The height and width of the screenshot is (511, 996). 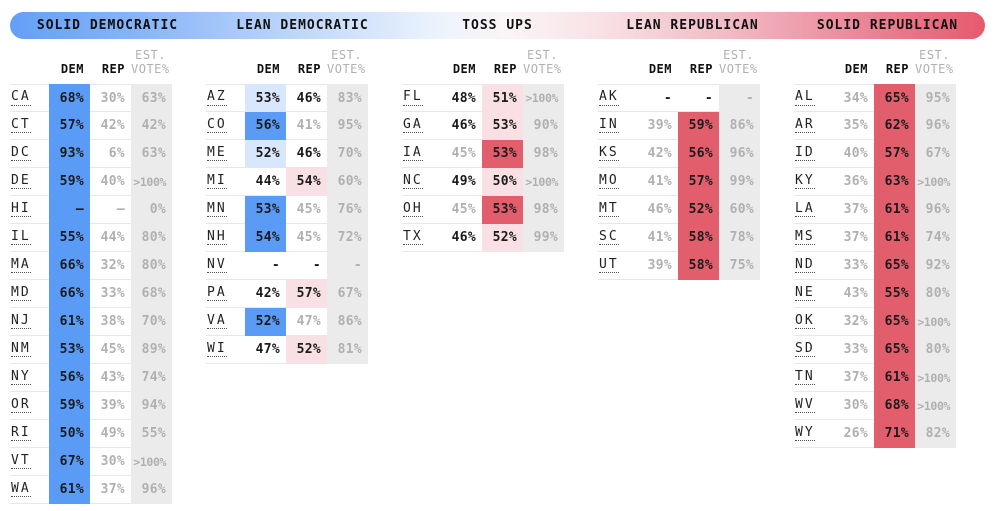 What do you see at coordinates (21, 265) in the screenshot?
I see `state-label: MA` at bounding box center [21, 265].